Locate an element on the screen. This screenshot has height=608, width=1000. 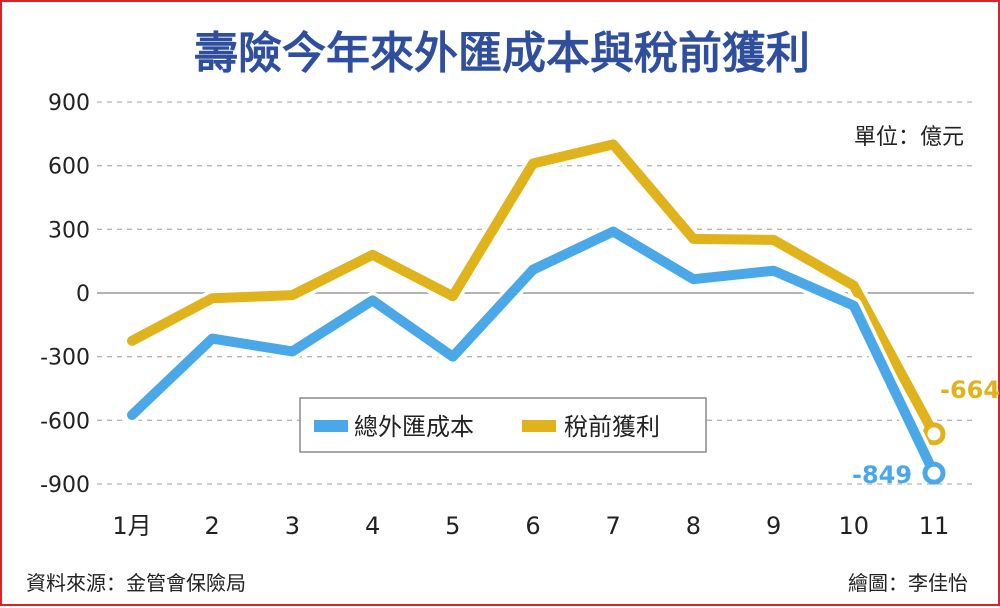
x-tick-label: 5 is located at coordinates (452, 526).